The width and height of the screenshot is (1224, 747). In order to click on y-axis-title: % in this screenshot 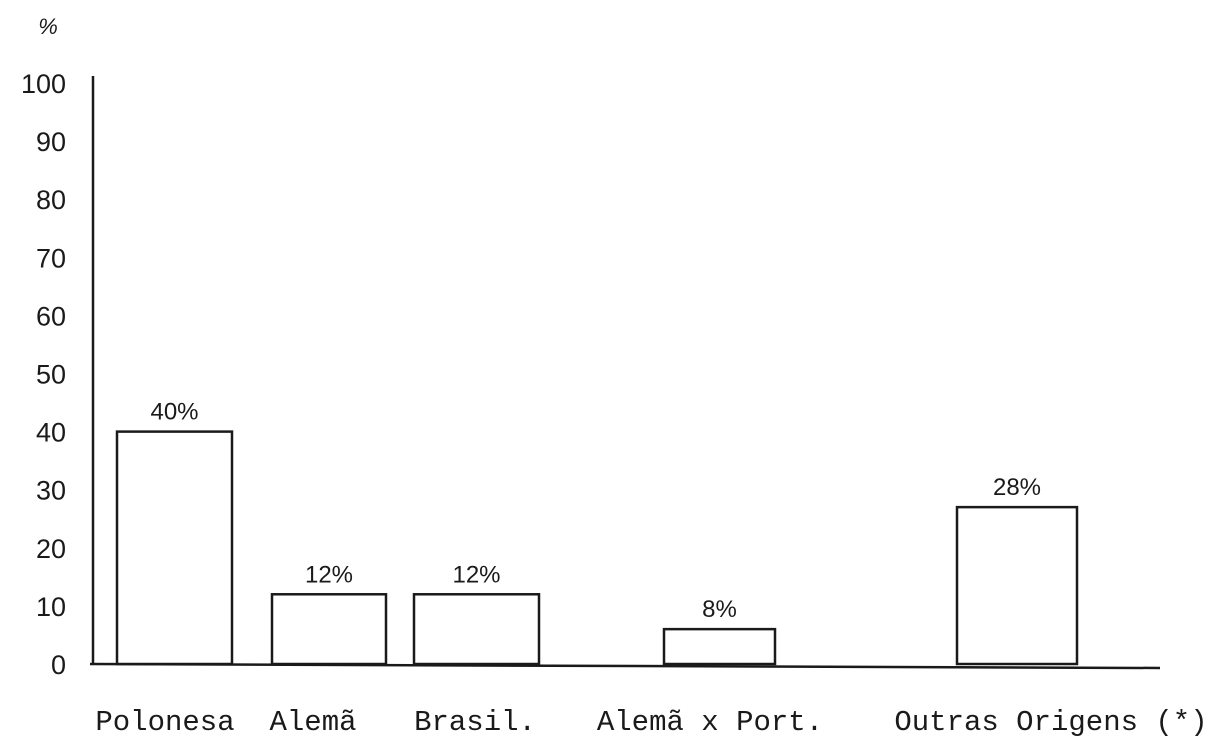, I will do `click(48, 26)`.